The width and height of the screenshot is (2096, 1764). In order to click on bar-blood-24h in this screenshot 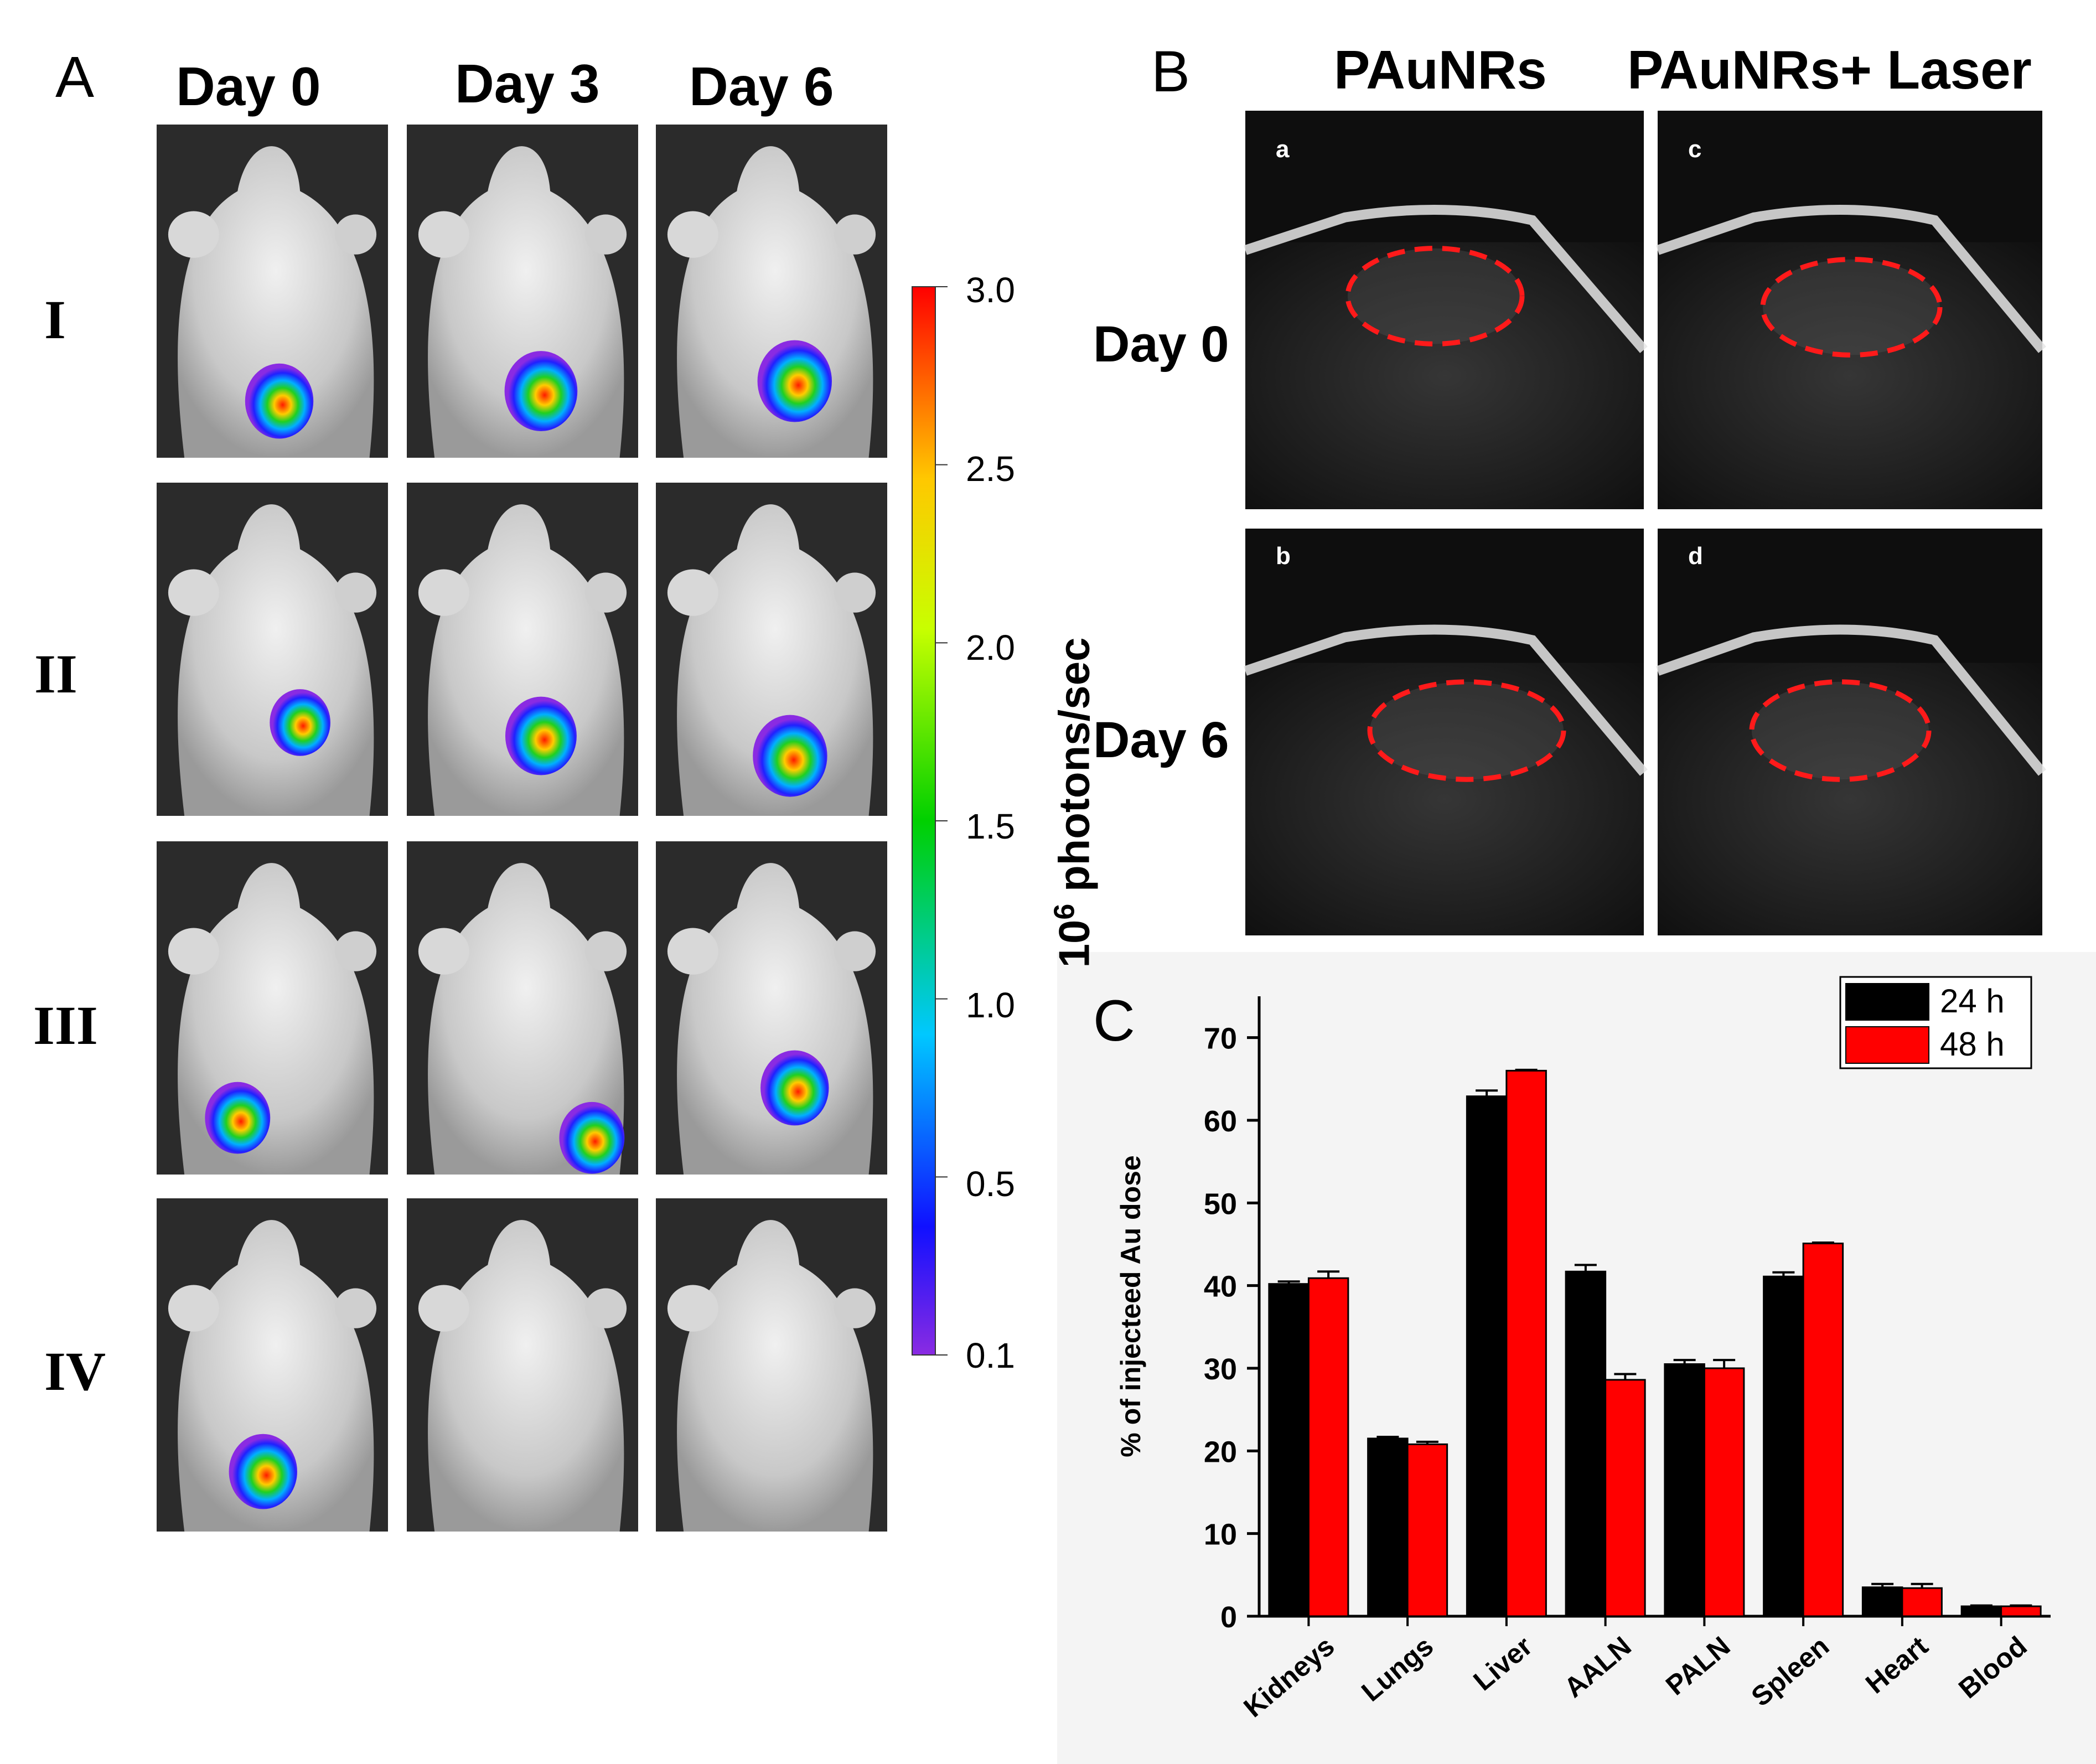, I will do `click(1981, 1611)`.